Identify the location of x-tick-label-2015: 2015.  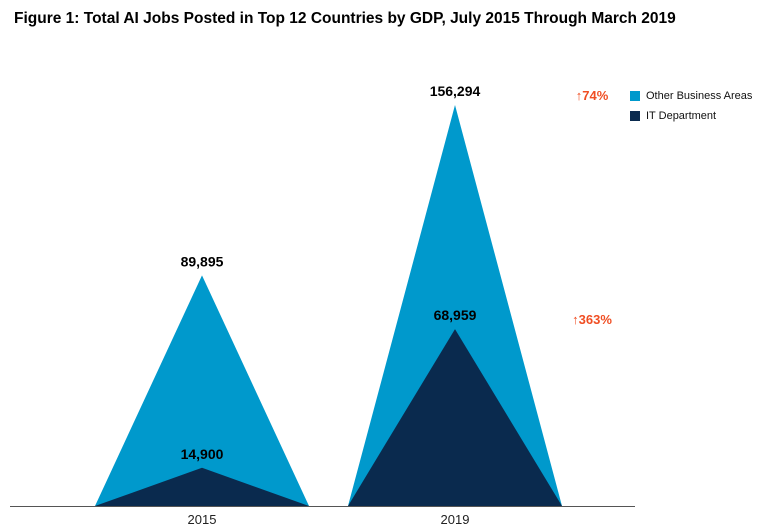
(202, 519).